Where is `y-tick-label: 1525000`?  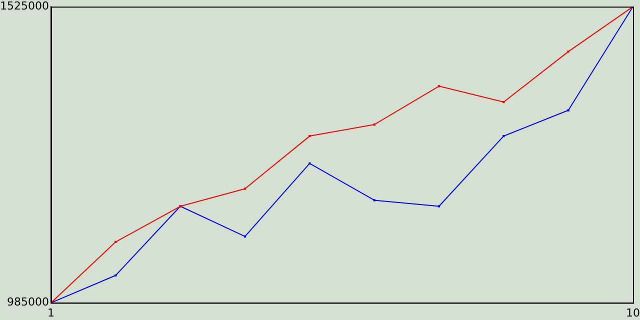
y-tick-label: 1525000 is located at coordinates (24, 6).